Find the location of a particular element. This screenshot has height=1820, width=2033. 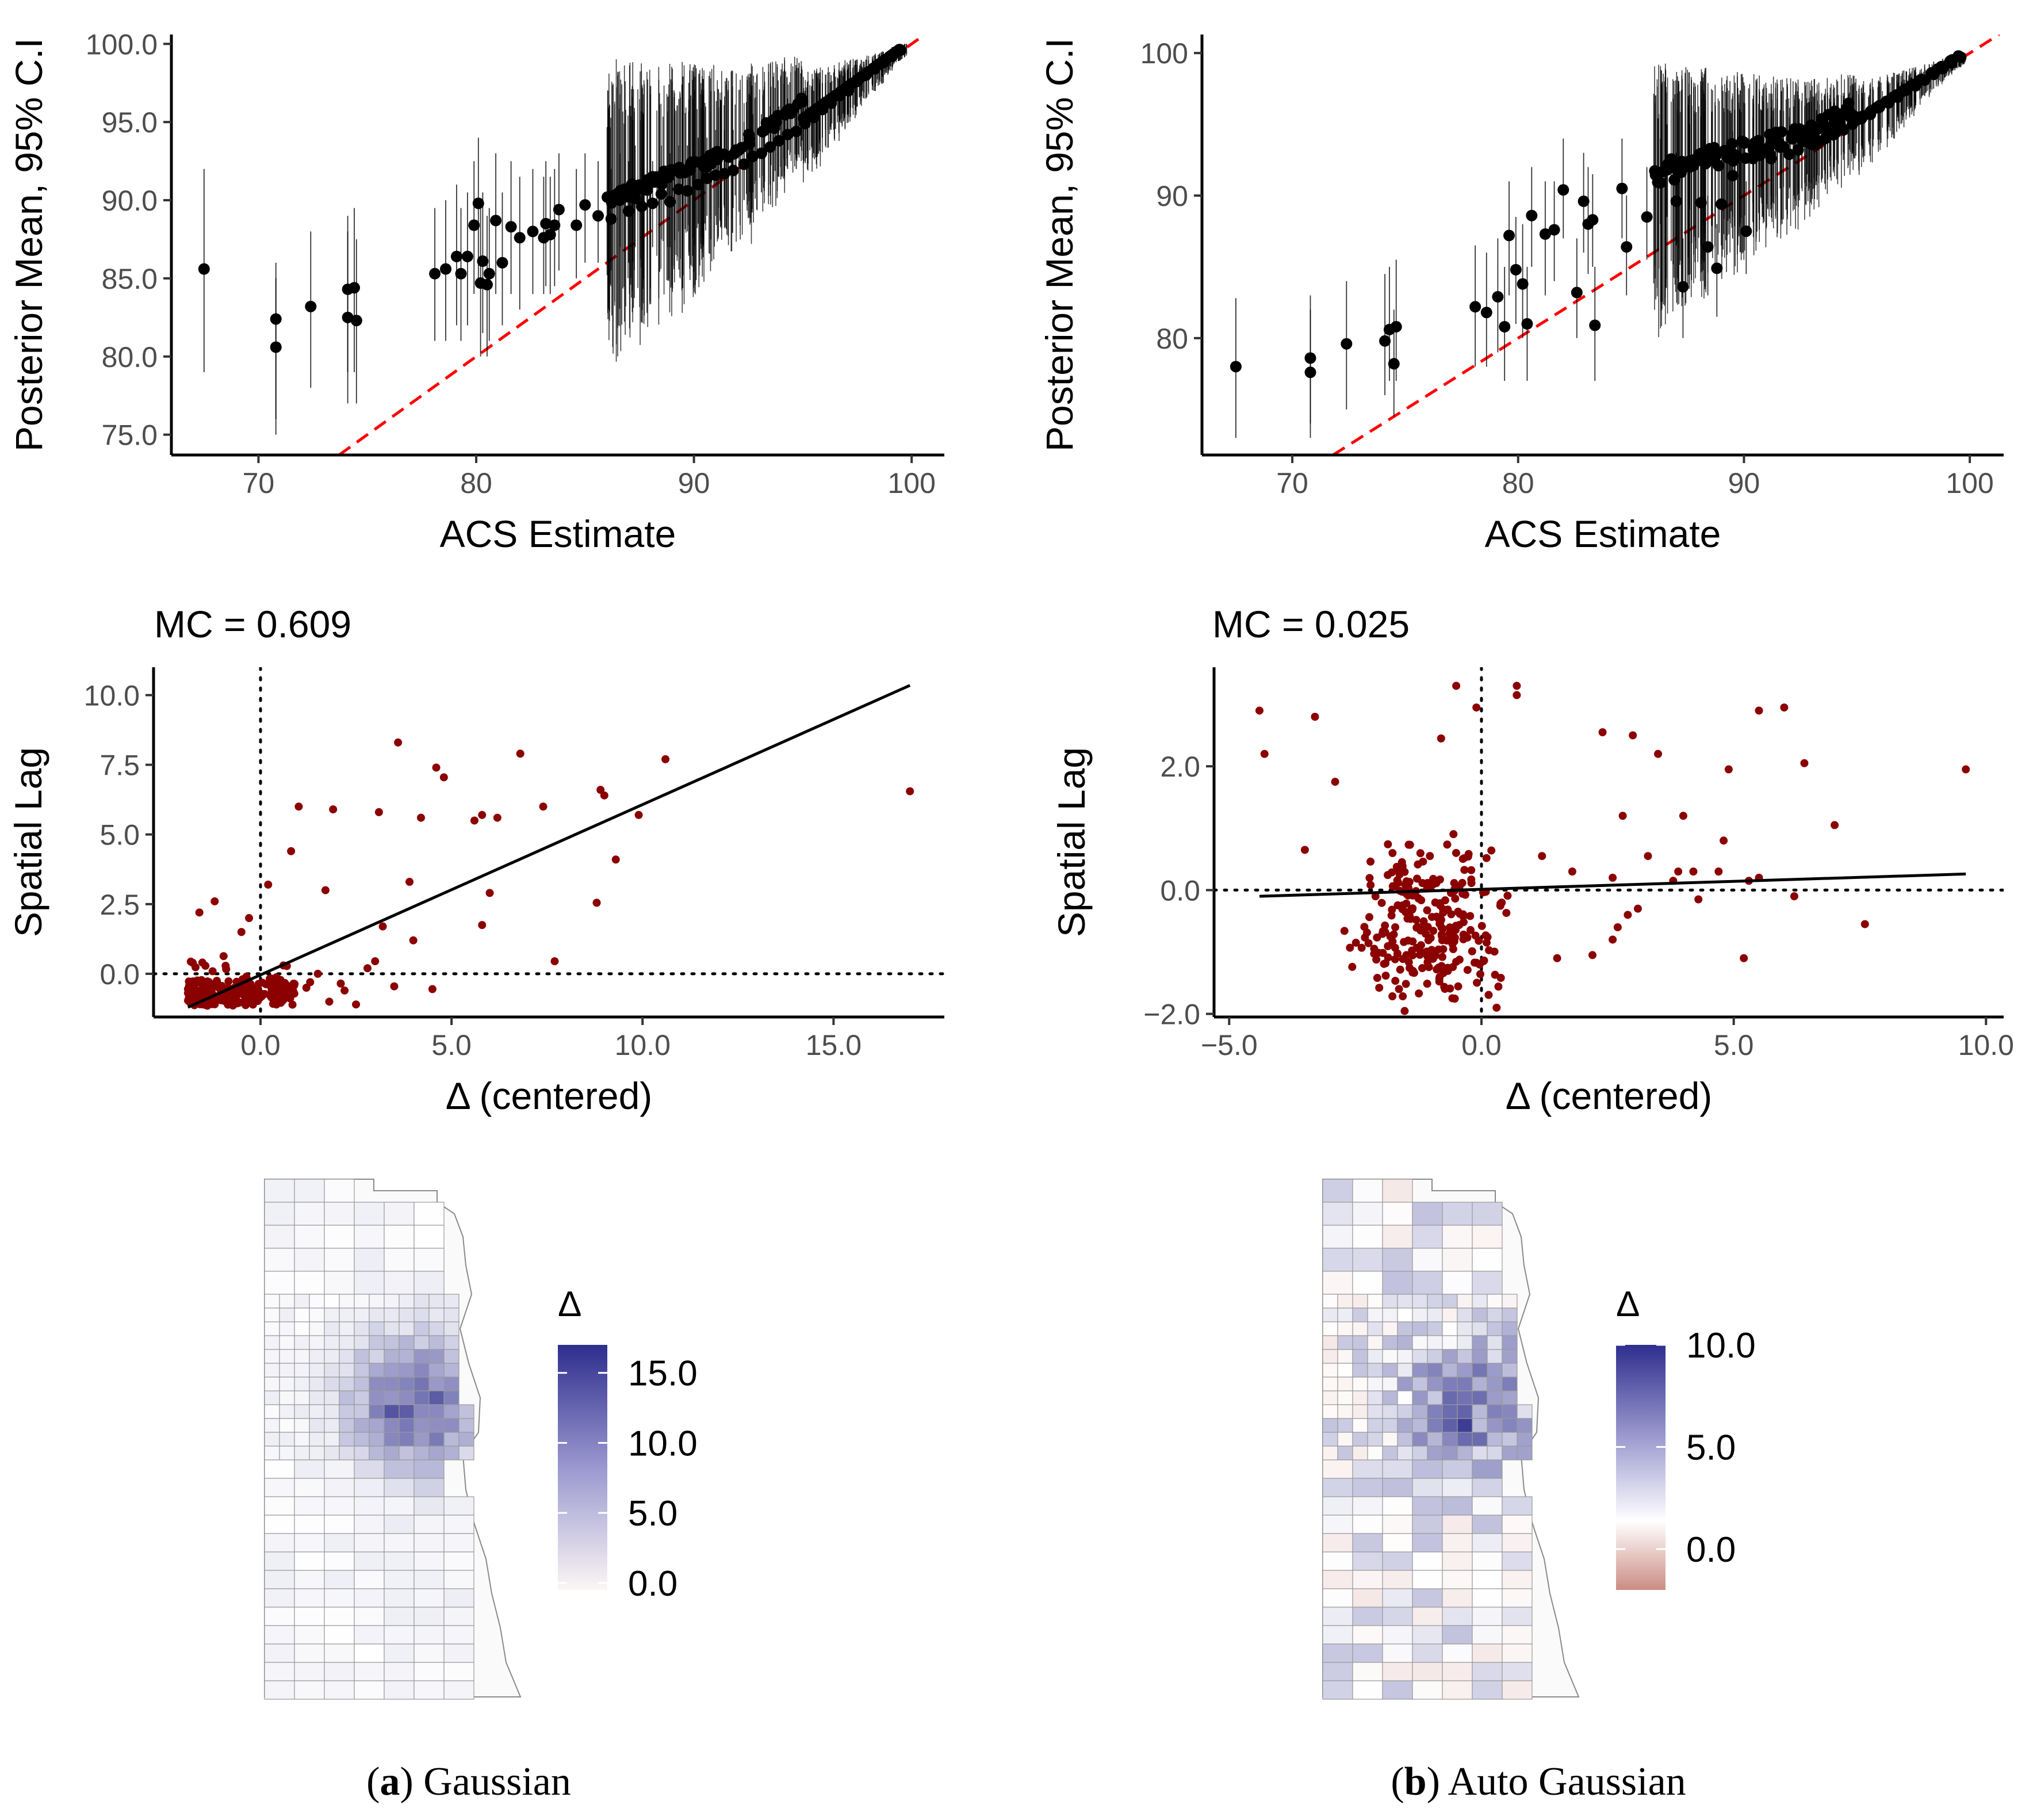

y-tick-label: 85.0 is located at coordinates (130, 279).